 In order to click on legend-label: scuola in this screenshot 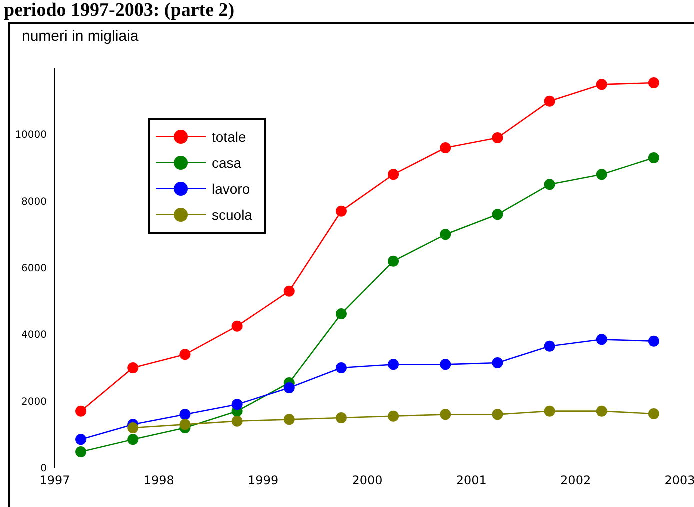, I will do `click(232, 215)`.